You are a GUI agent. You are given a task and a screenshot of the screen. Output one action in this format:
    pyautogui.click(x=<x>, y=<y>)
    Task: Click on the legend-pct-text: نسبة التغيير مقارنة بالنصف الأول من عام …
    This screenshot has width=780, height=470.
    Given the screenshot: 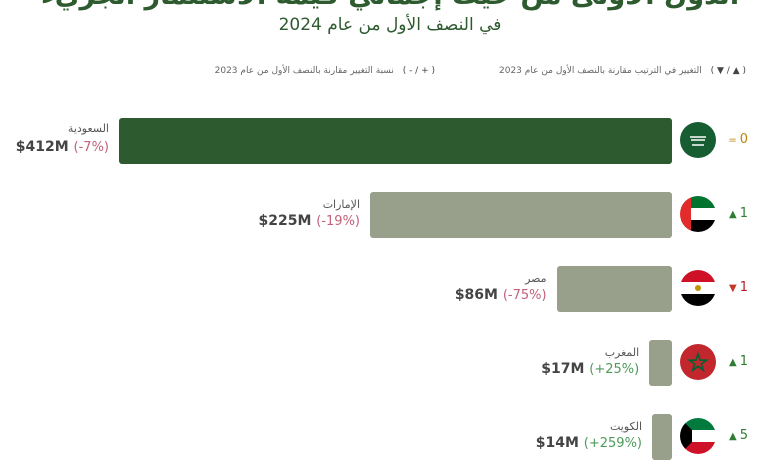 What is the action you would take?
    pyautogui.click(x=304, y=71)
    